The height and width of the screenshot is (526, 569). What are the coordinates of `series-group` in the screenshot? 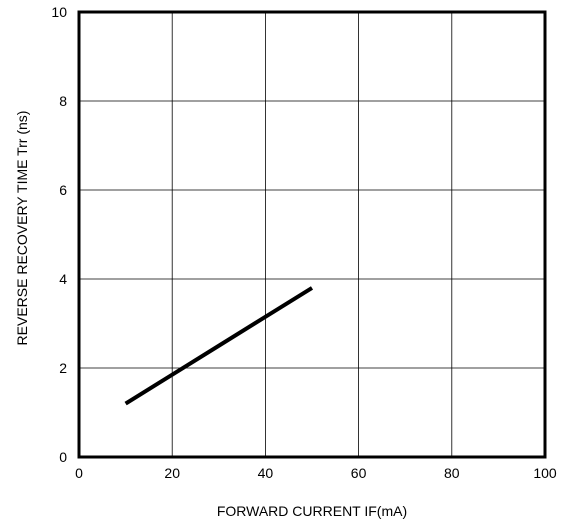 It's located at (219, 346).